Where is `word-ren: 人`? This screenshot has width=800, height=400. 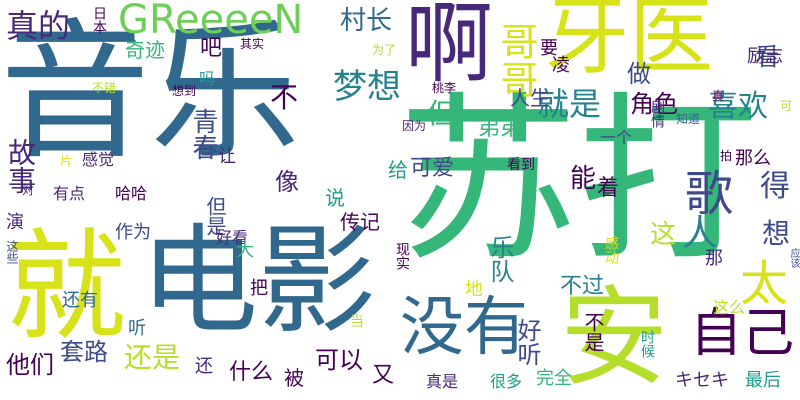
word-ren: 人 is located at coordinates (700, 233).